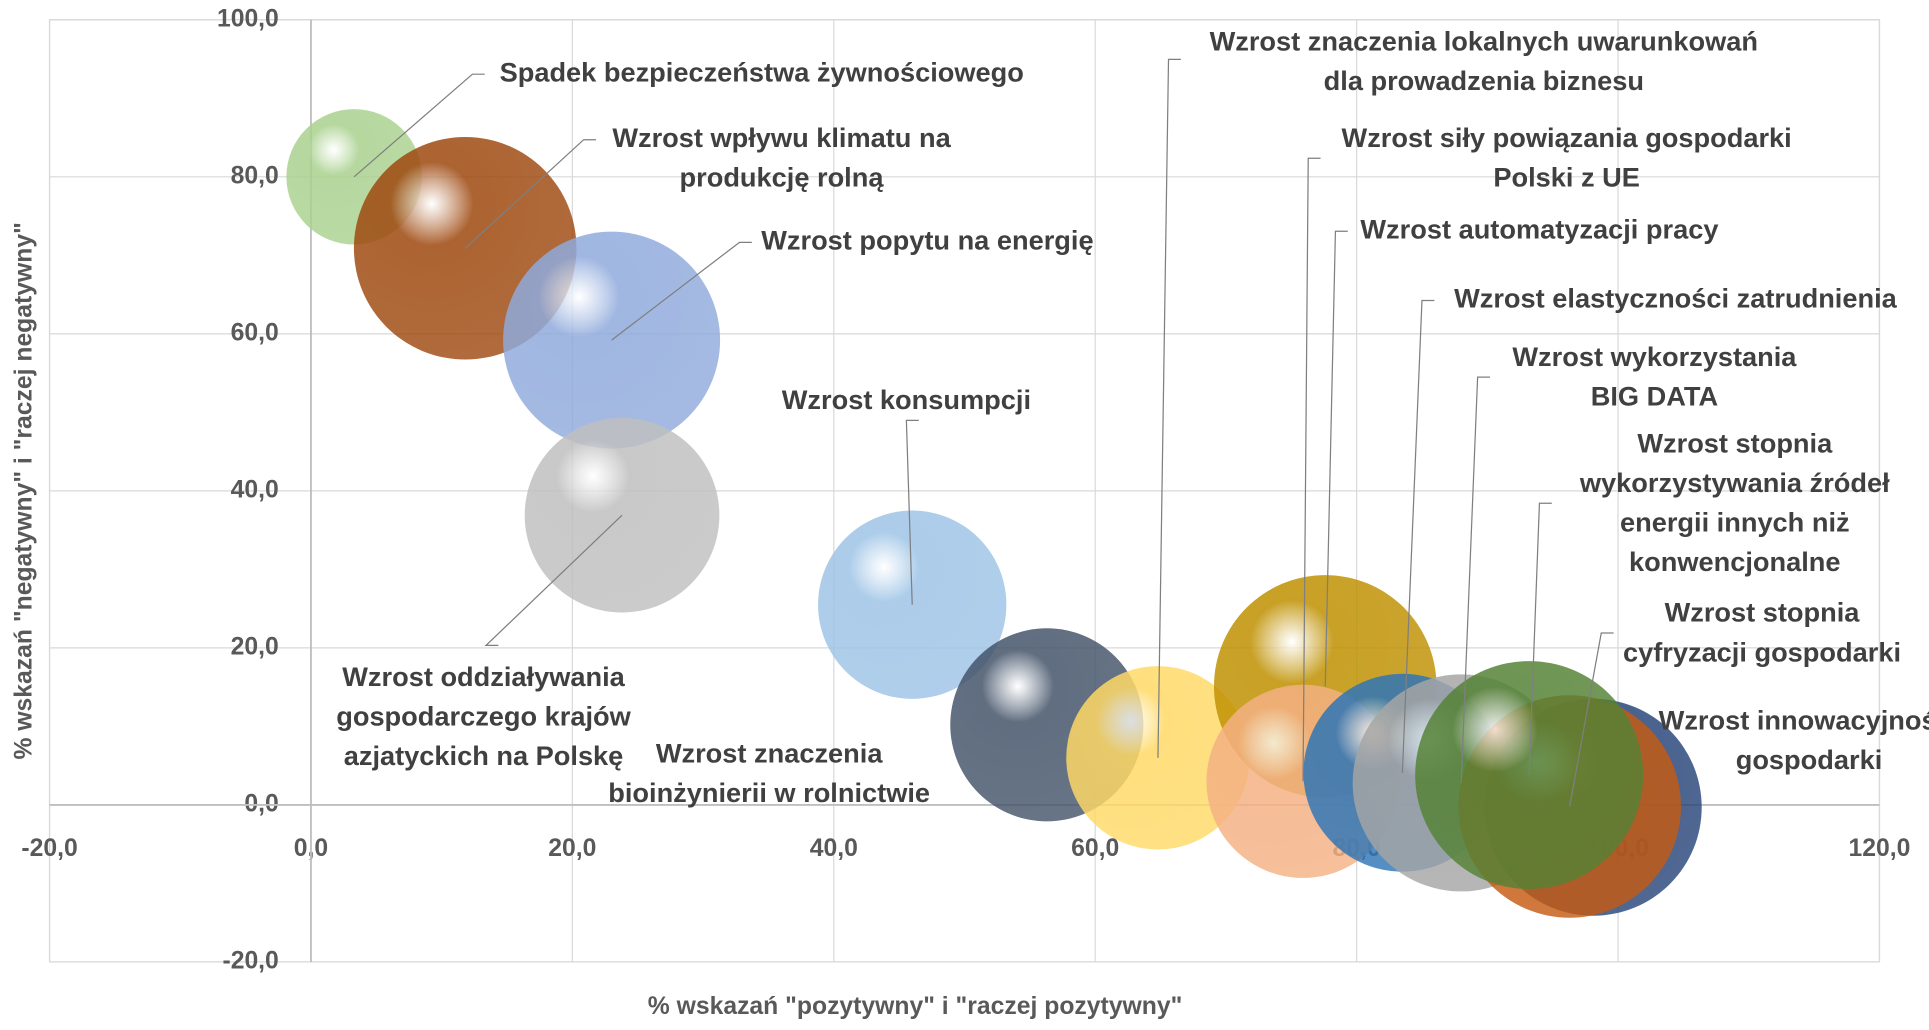 This screenshot has width=1929, height=1030. I want to click on data-label: Wzrost siły powiązania gospodarki, so click(1567, 137).